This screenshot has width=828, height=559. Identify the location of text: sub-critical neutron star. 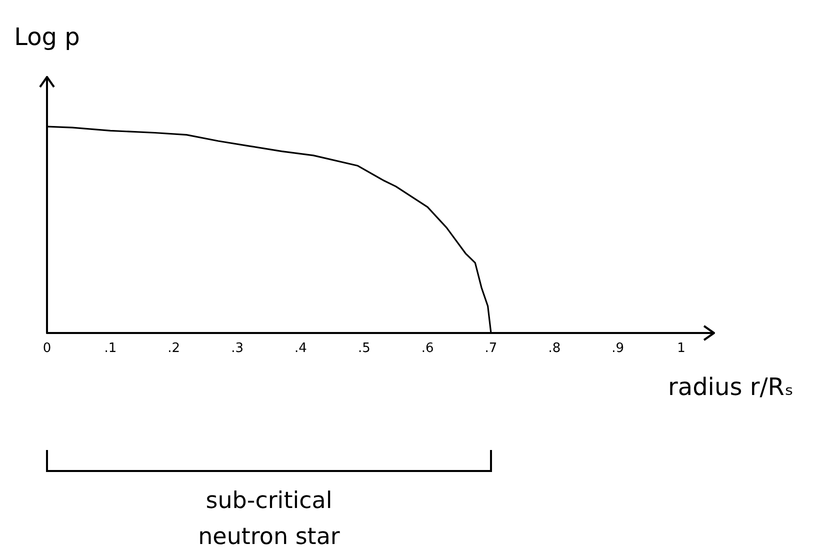
(269, 519).